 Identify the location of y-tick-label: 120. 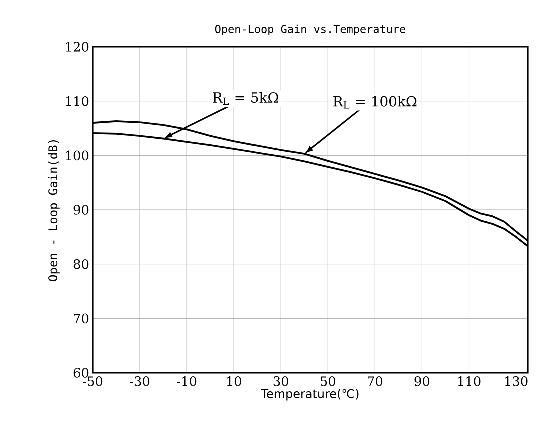
(77, 47).